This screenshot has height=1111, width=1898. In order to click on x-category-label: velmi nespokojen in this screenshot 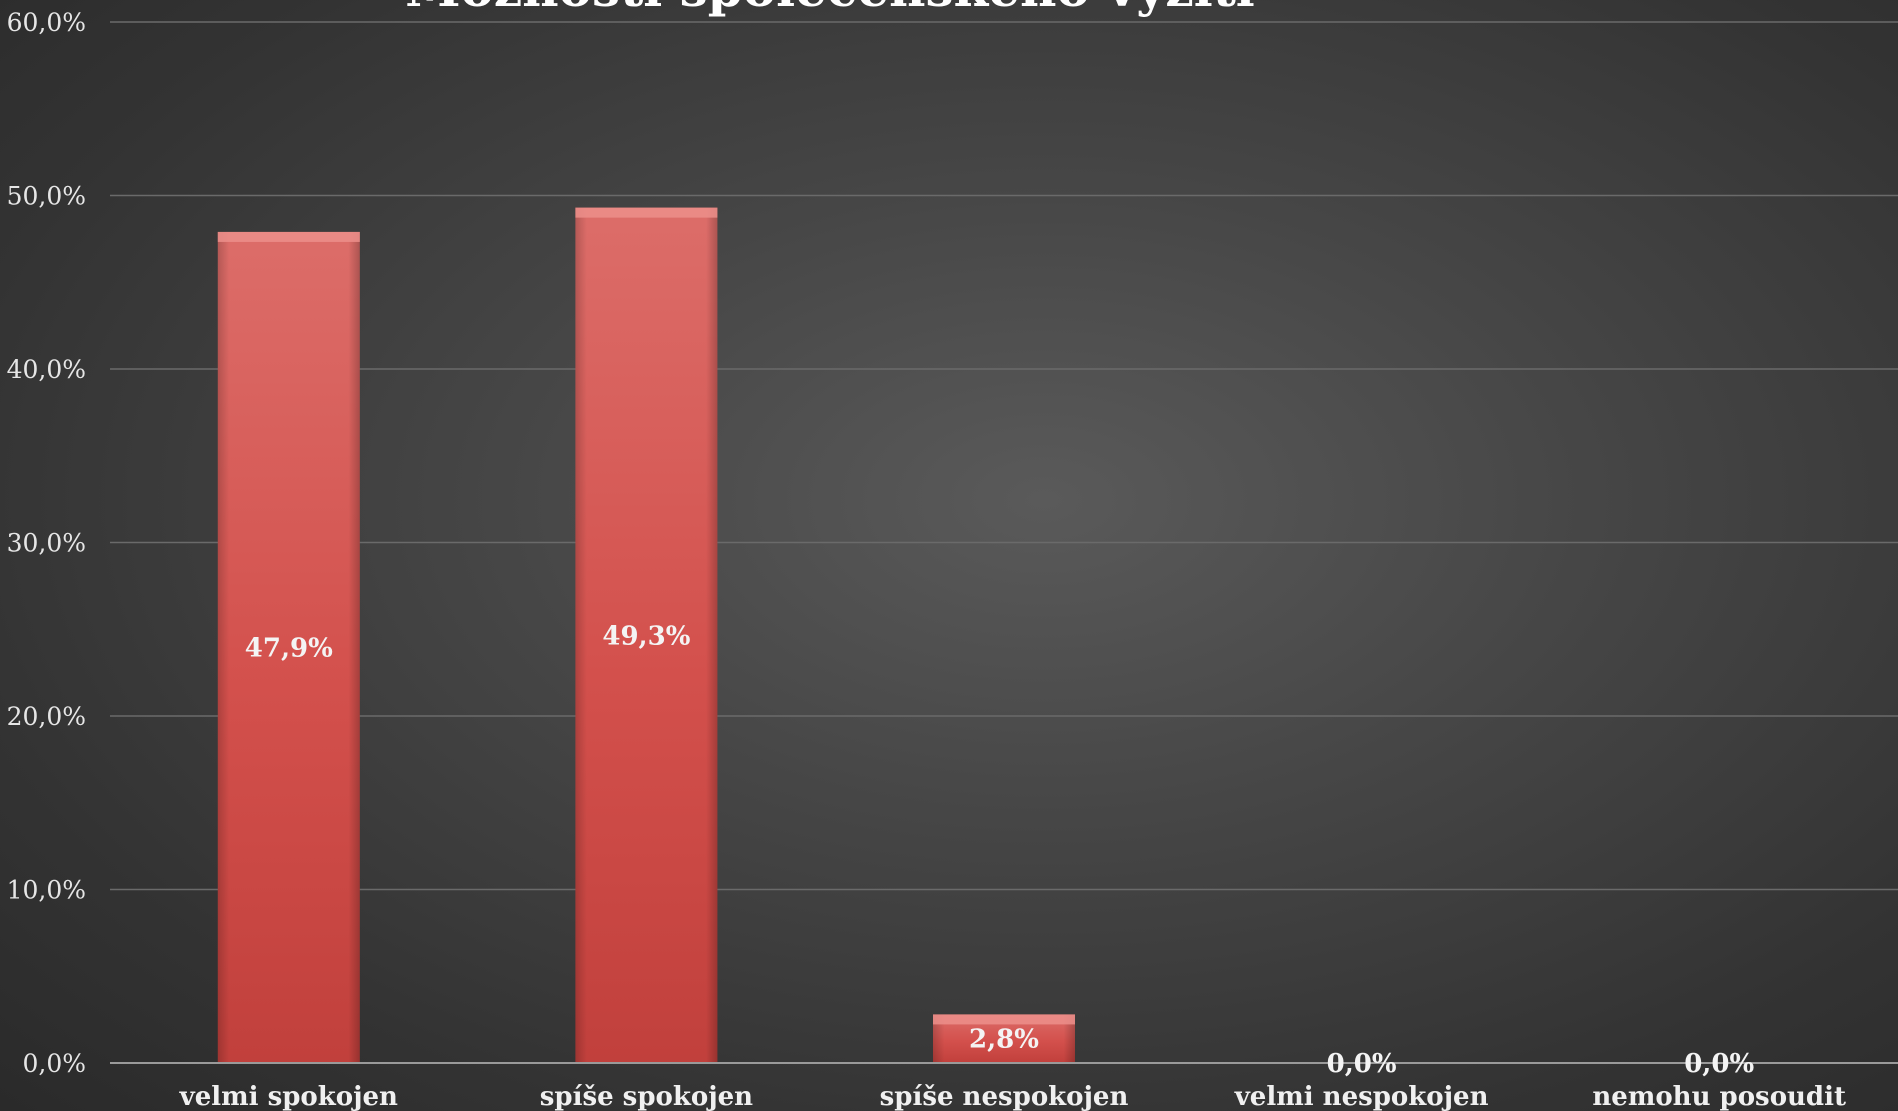, I will do `click(1361, 1096)`.